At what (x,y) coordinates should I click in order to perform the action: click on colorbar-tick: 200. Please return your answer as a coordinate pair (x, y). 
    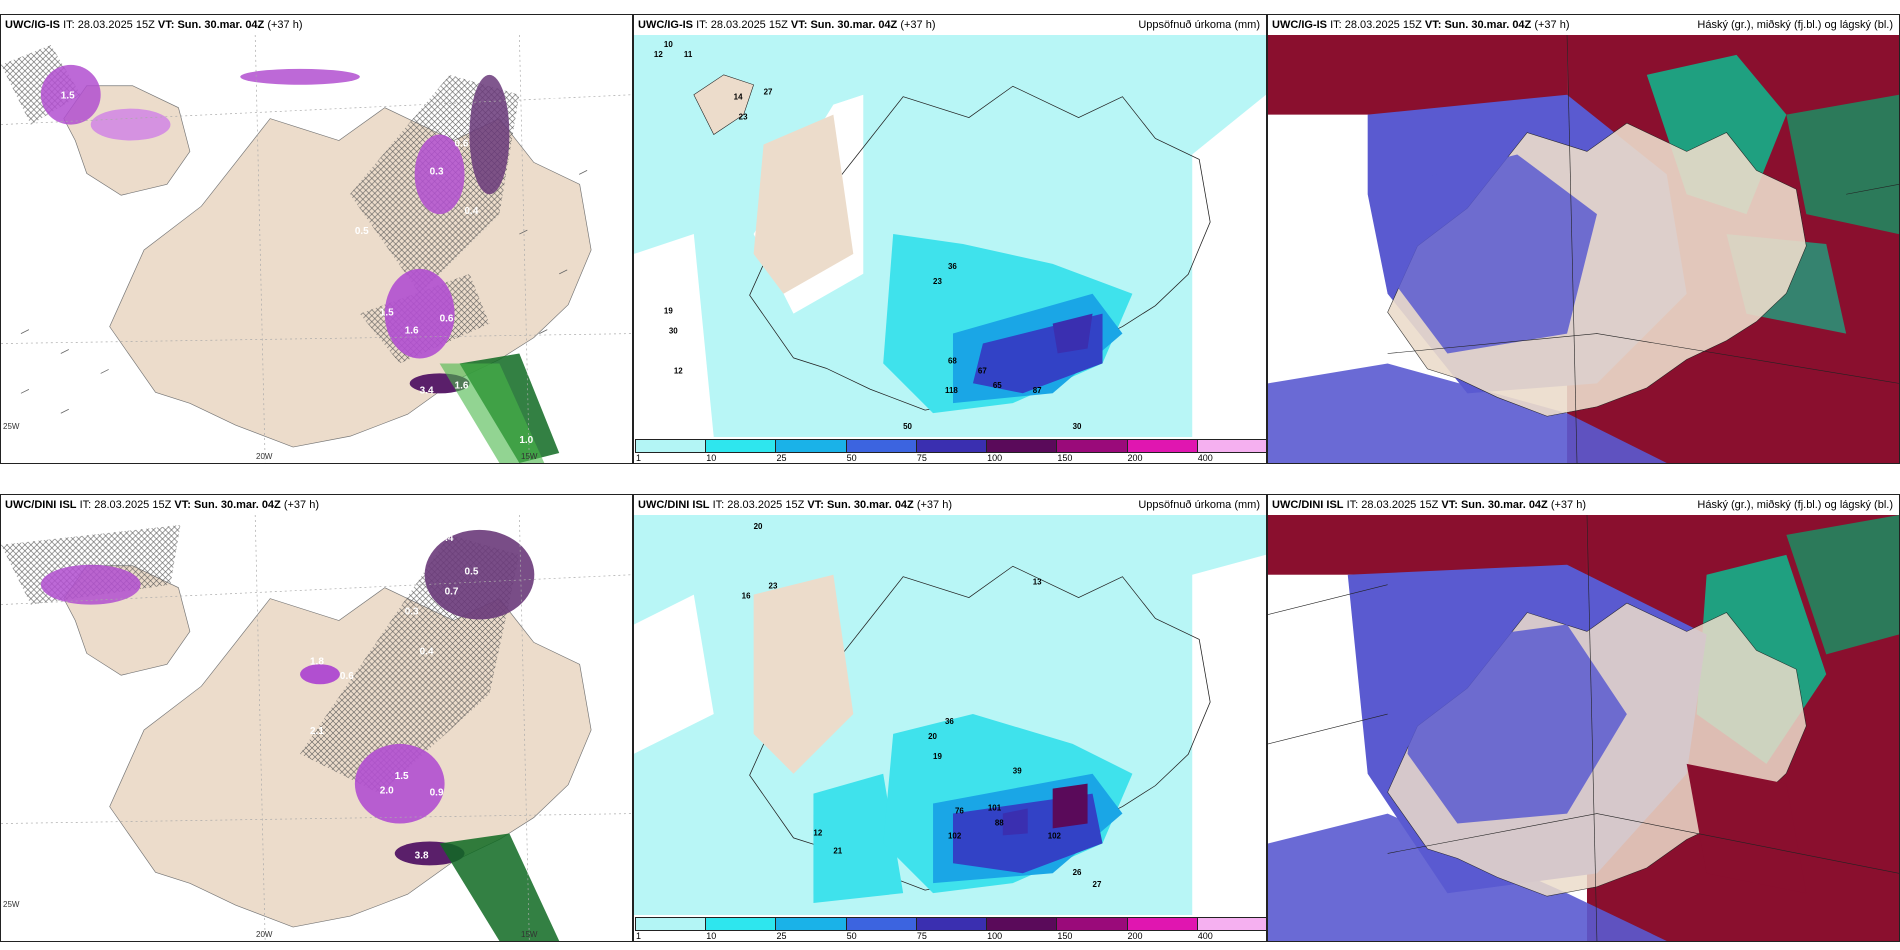
    Looking at the image, I should click on (1135, 458).